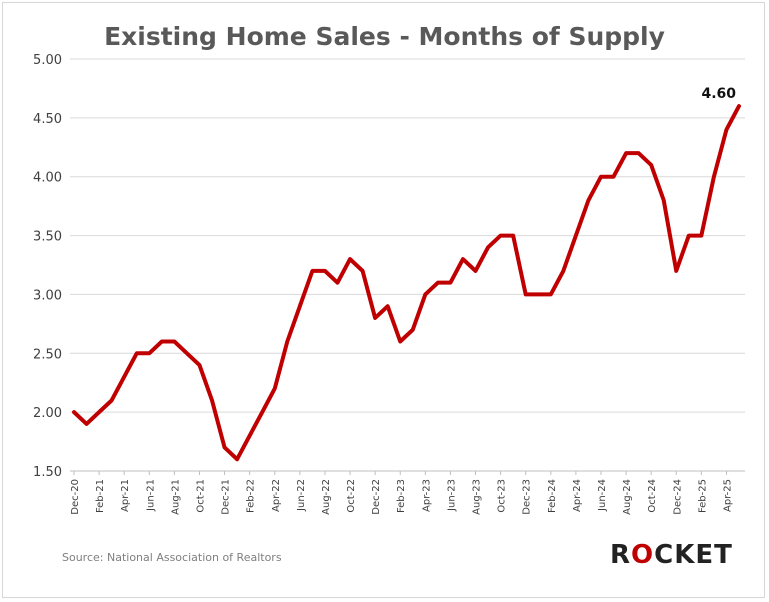  I want to click on rocket-logo: ROCKET, so click(671, 555).